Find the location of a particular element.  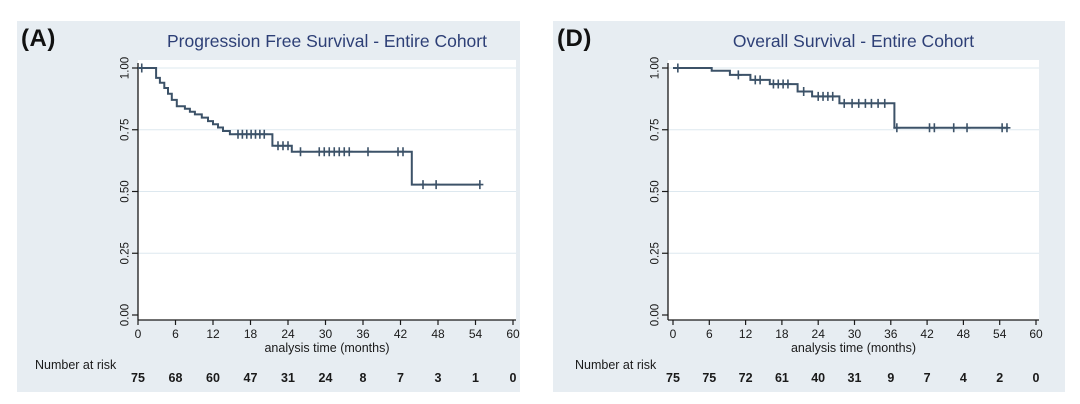

svg-text: 2 is located at coordinates (999, 378).